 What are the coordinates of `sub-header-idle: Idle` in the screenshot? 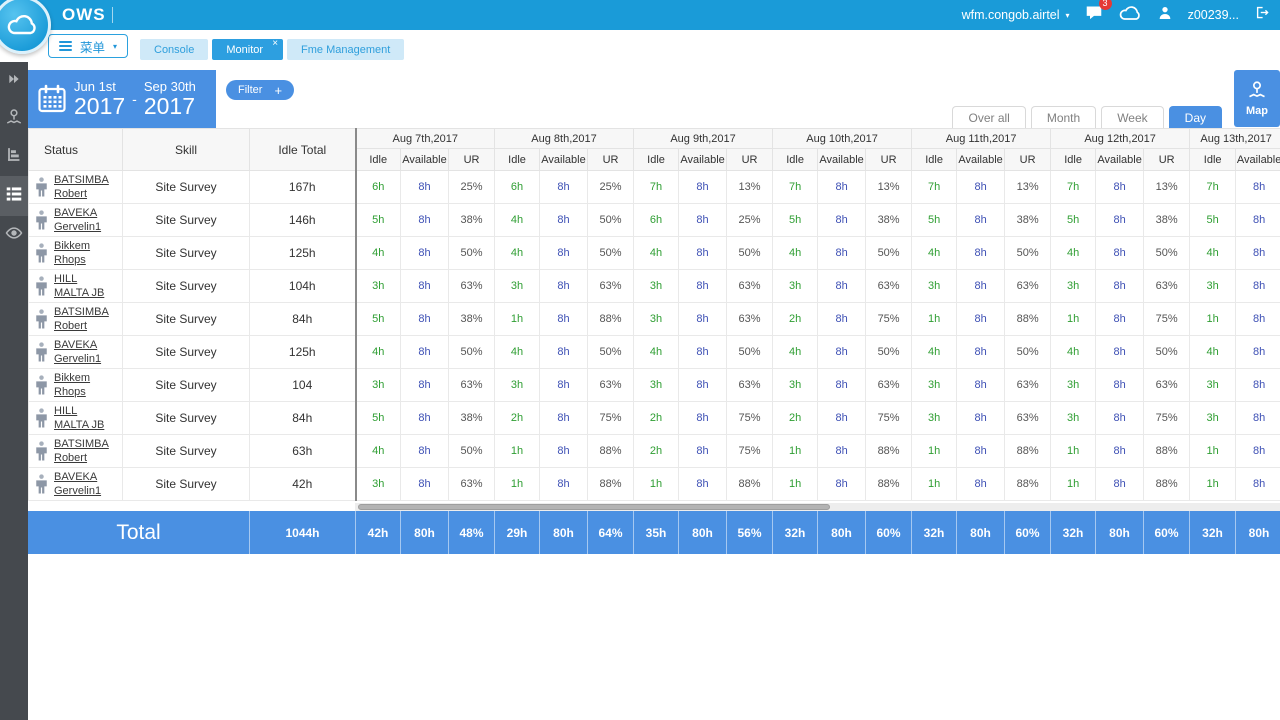 It's located at (934, 159).